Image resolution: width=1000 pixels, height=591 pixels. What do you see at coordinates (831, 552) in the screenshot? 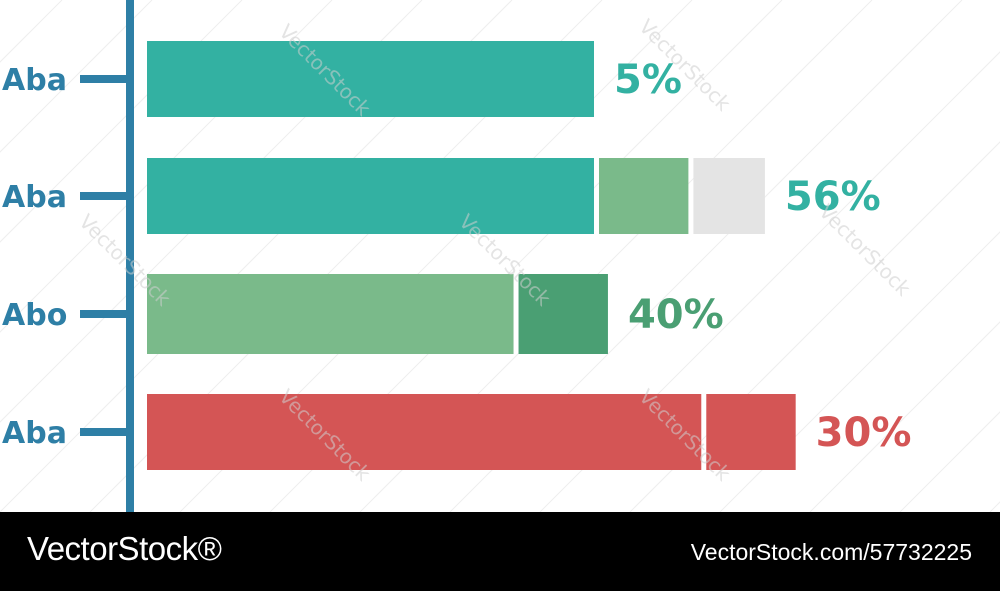
I see `footer-image-id: VectorStock.com/57732225` at bounding box center [831, 552].